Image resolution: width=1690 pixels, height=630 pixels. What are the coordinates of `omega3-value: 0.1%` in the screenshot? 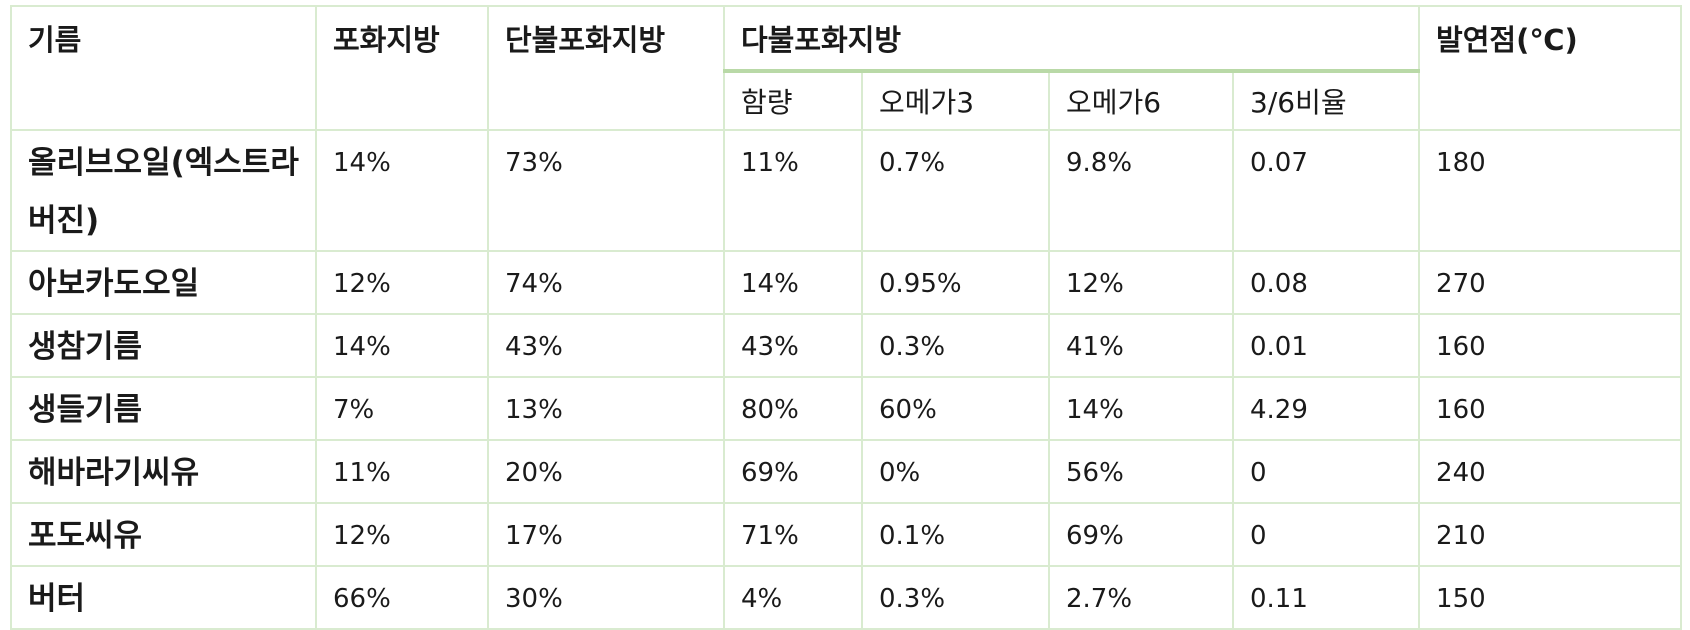 It's located at (955, 534).